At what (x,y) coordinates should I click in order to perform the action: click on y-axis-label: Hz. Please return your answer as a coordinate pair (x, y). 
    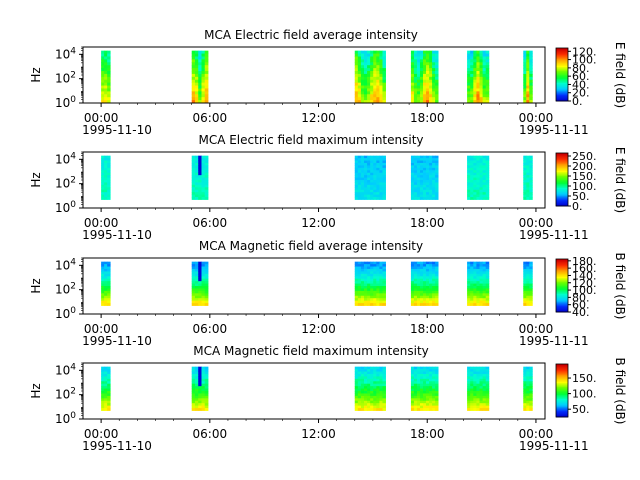
    Looking at the image, I should click on (36, 390).